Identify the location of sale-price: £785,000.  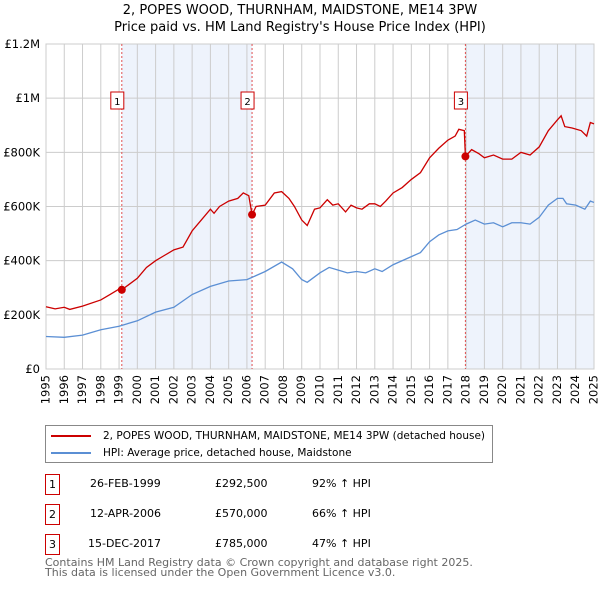
(241, 543).